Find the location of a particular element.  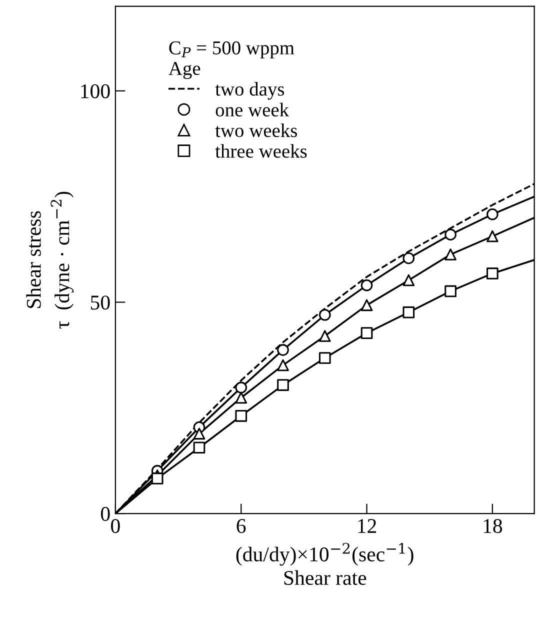

legend-label: three weeks is located at coordinates (261, 151).